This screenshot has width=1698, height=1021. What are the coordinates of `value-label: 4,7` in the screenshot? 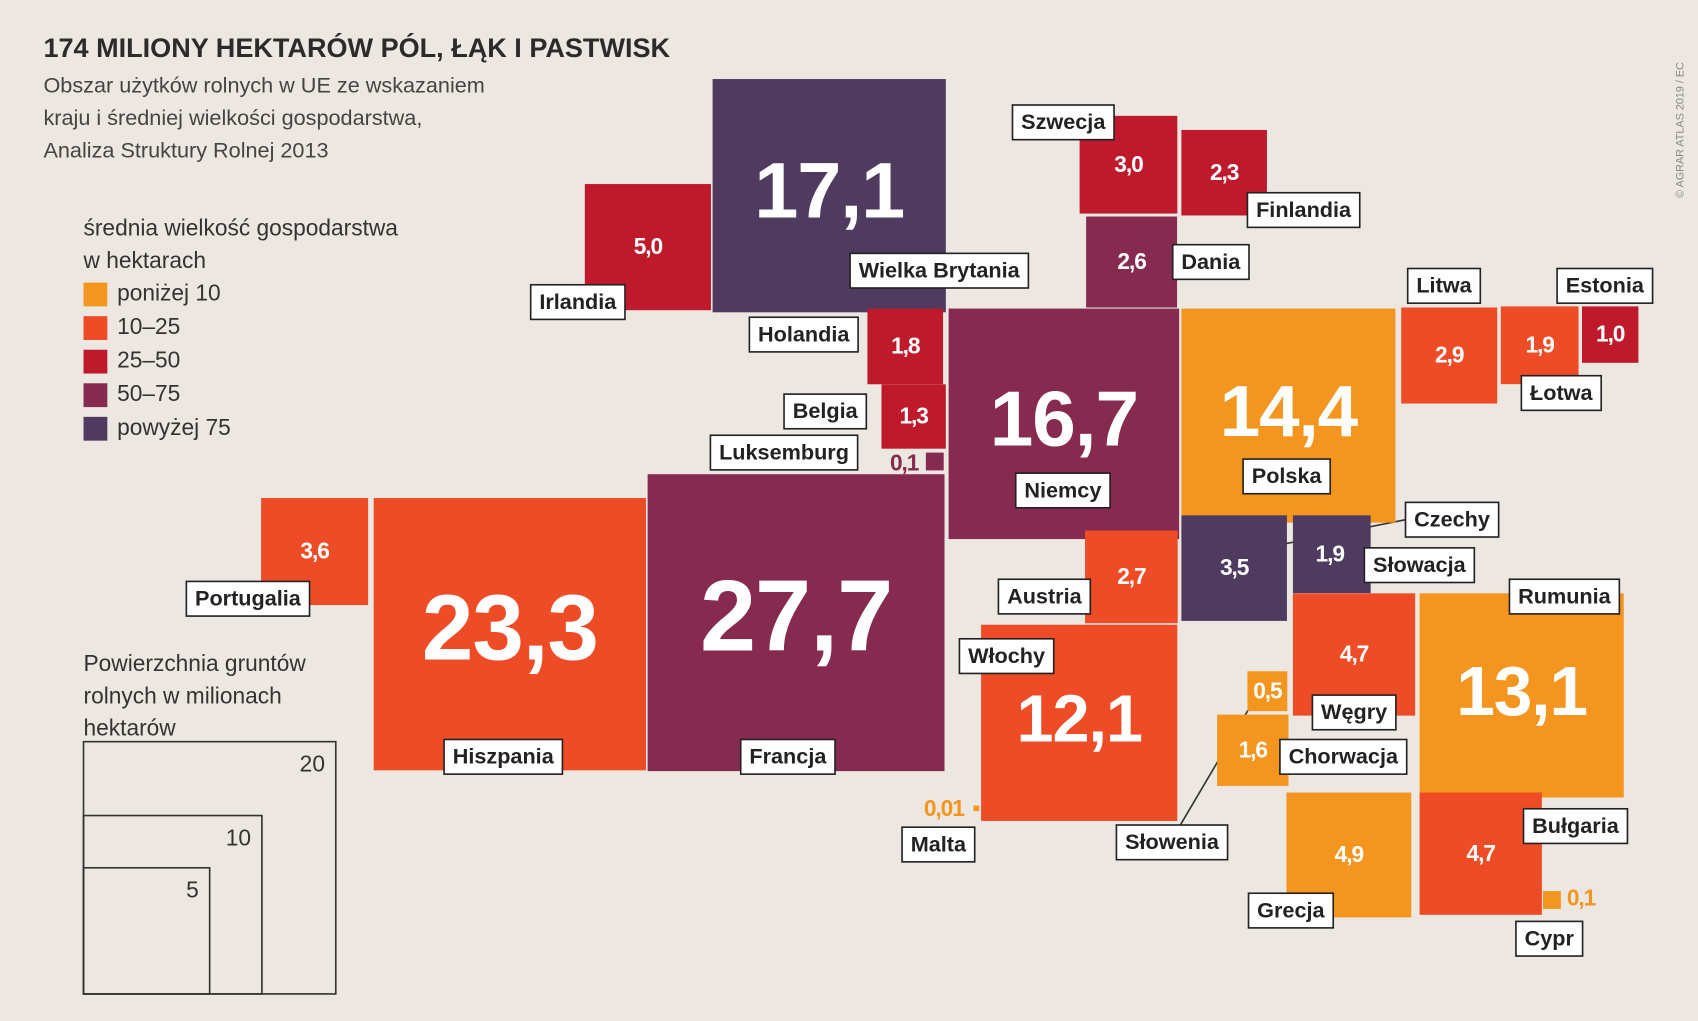 It's located at (1354, 654).